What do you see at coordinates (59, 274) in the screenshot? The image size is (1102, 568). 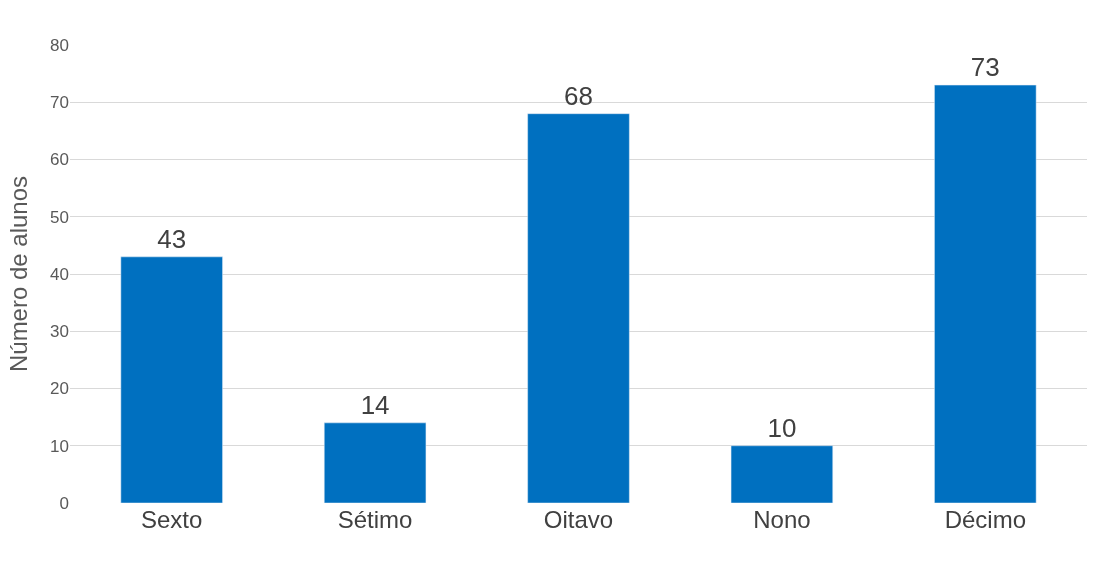 I see `y-tick-label: 40` at bounding box center [59, 274].